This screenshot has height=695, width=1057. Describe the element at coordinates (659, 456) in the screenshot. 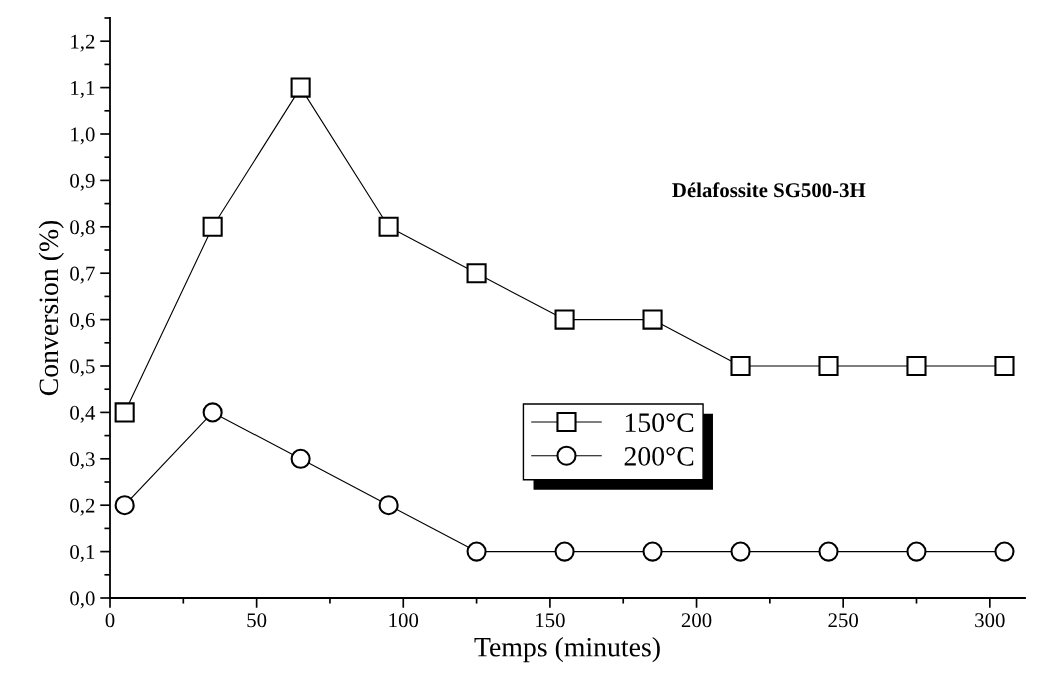

I see `legend-label: 200°C` at that location.